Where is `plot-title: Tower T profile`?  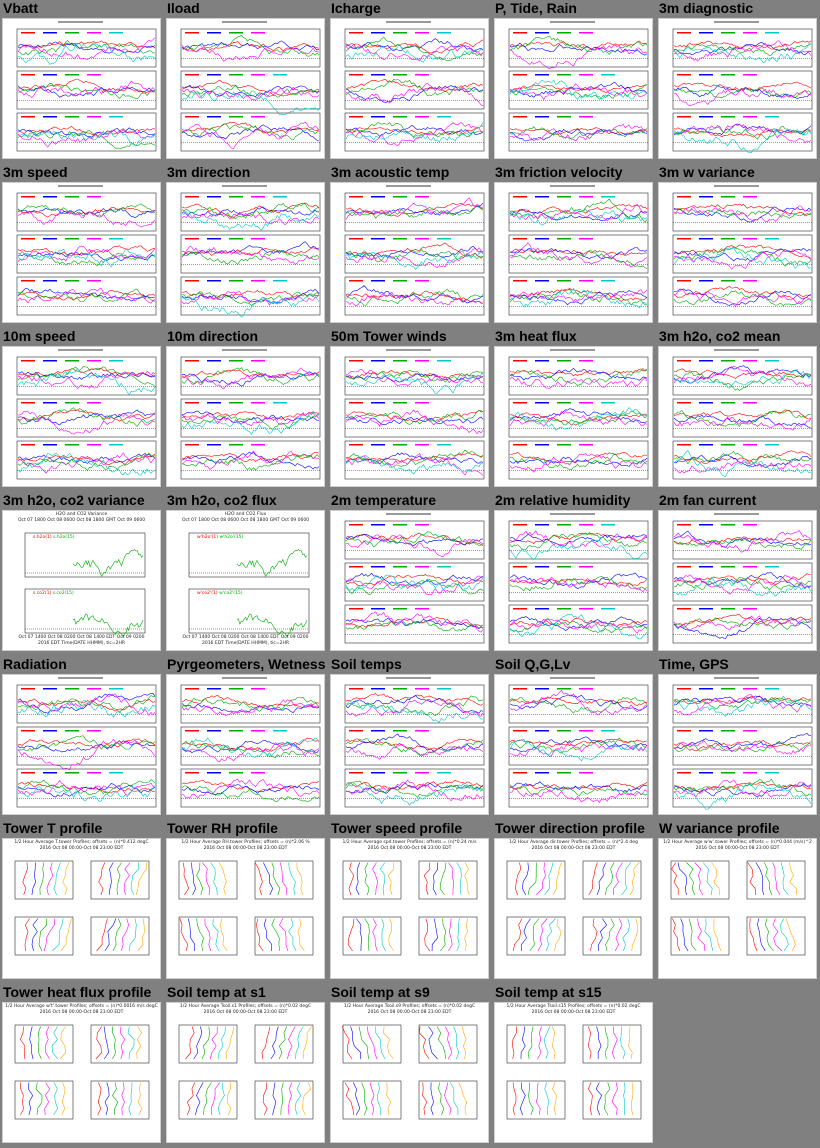 plot-title: Tower T profile is located at coordinates (53, 828).